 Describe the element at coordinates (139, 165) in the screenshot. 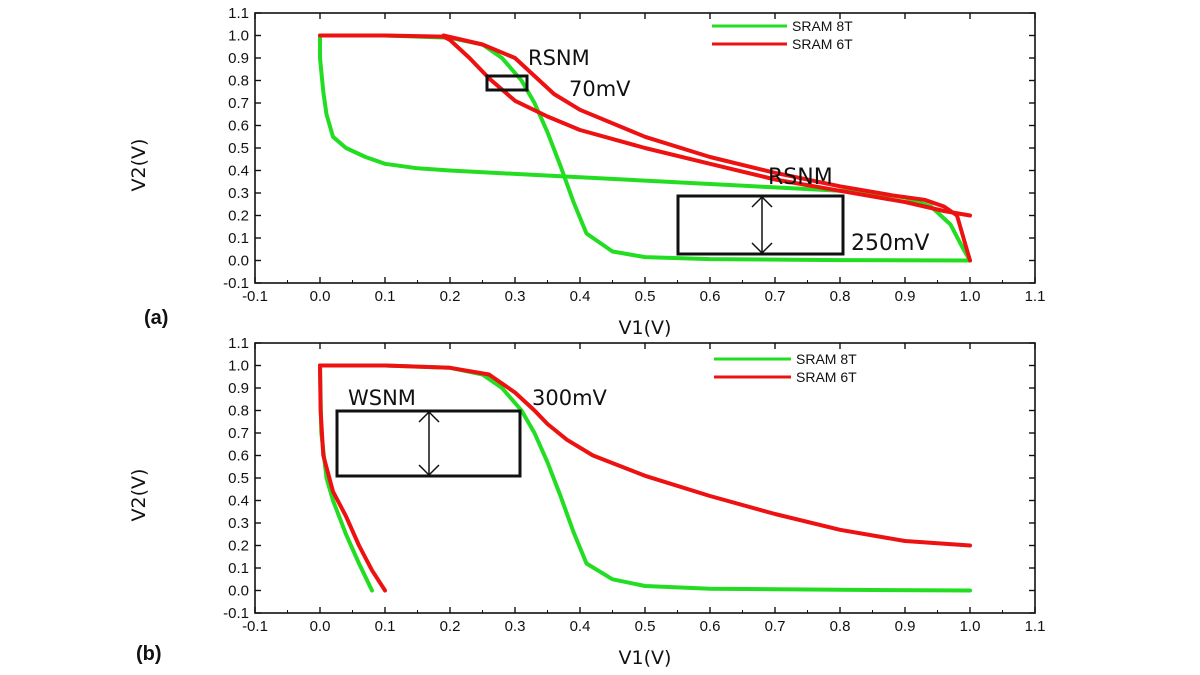

I see `panel-a-y-axis-label: V2(V)` at that location.